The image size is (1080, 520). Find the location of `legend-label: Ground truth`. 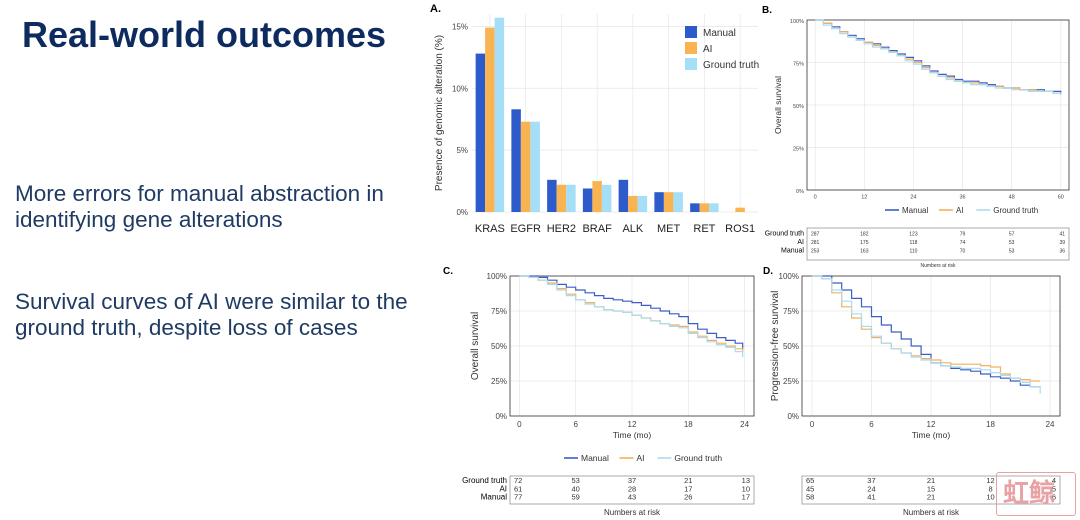

legend-label: Ground truth is located at coordinates (698, 458).